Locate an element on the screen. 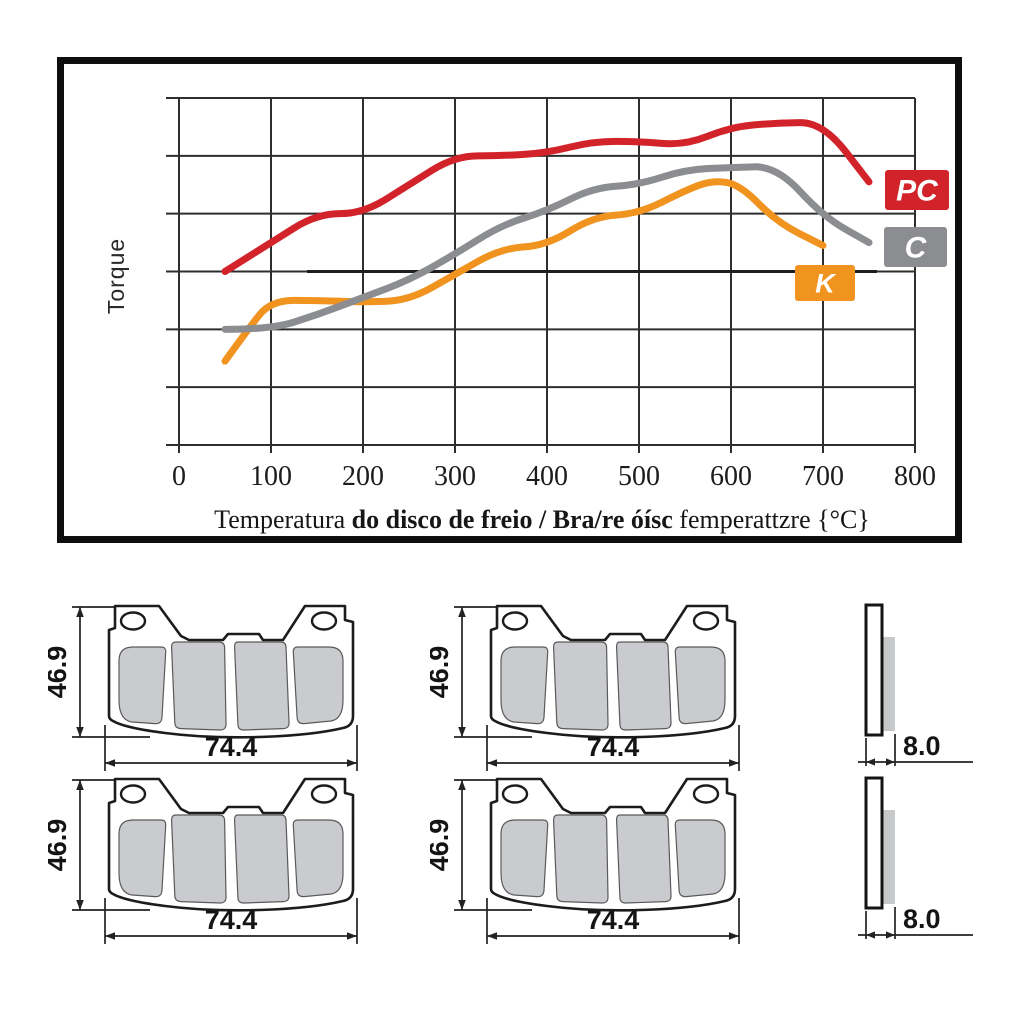  x-tick-label: 700 is located at coordinates (823, 476).